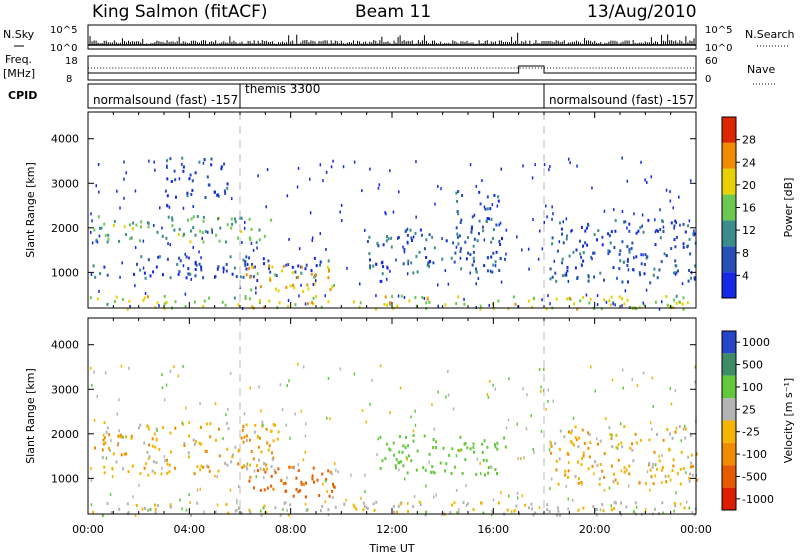 This screenshot has height=554, width=800. What do you see at coordinates (749, 230) in the screenshot?
I see `colorbar-tick-label: 12` at bounding box center [749, 230].